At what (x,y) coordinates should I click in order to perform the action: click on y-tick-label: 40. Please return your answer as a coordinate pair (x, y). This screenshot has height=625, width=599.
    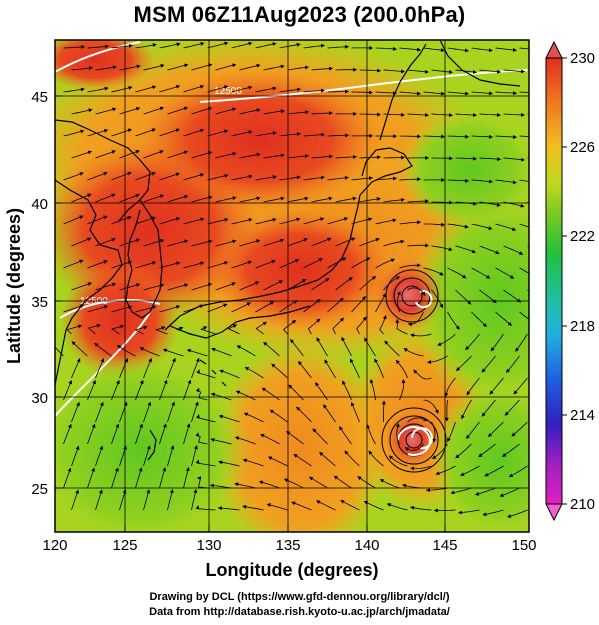
    Looking at the image, I should click on (39, 204).